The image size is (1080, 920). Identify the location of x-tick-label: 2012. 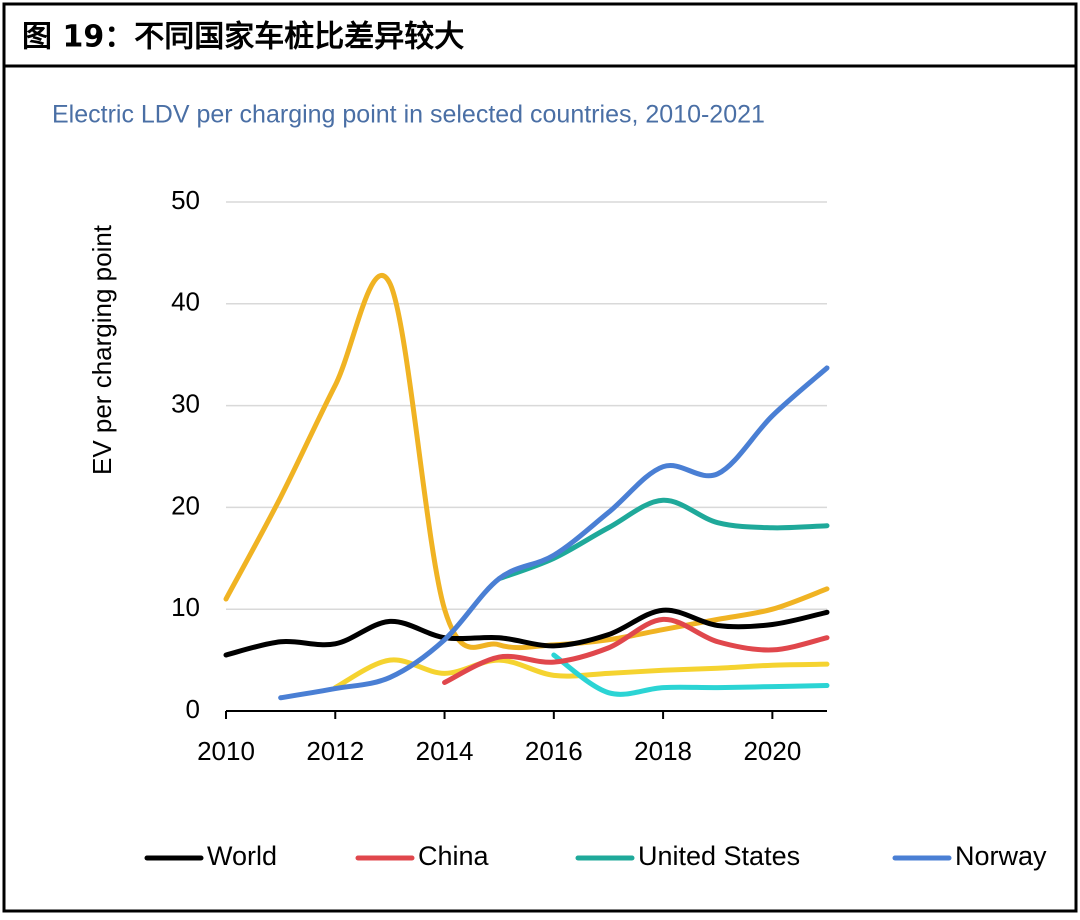
(335, 751).